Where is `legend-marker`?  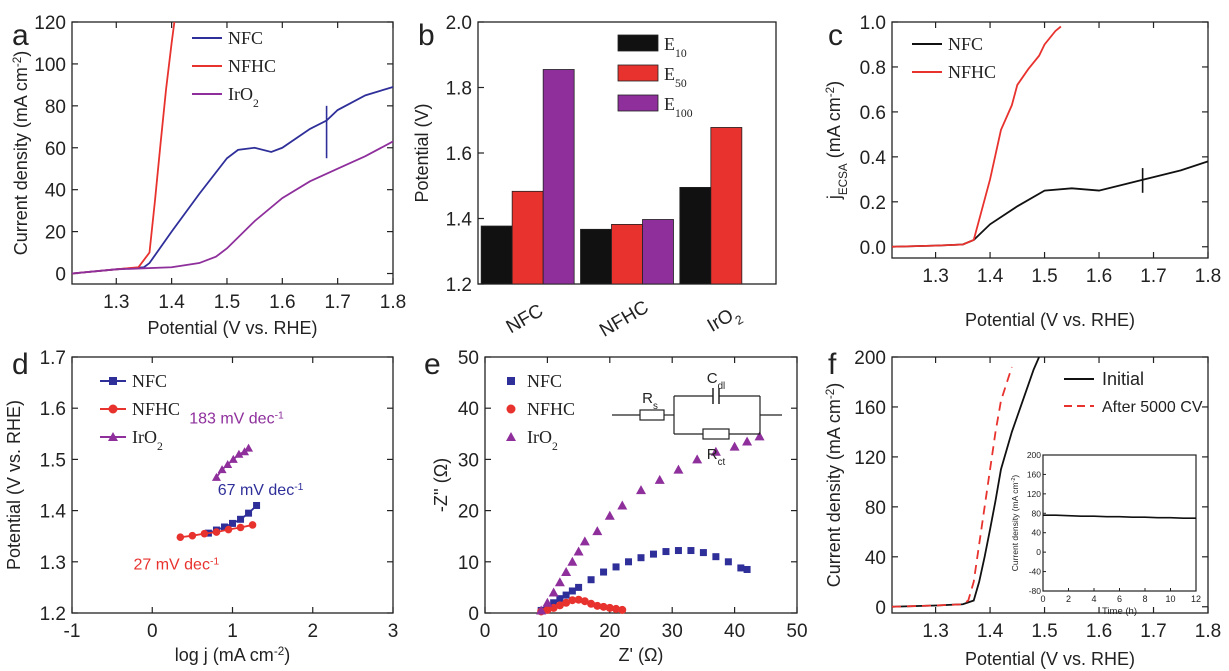 legend-marker is located at coordinates (511, 381).